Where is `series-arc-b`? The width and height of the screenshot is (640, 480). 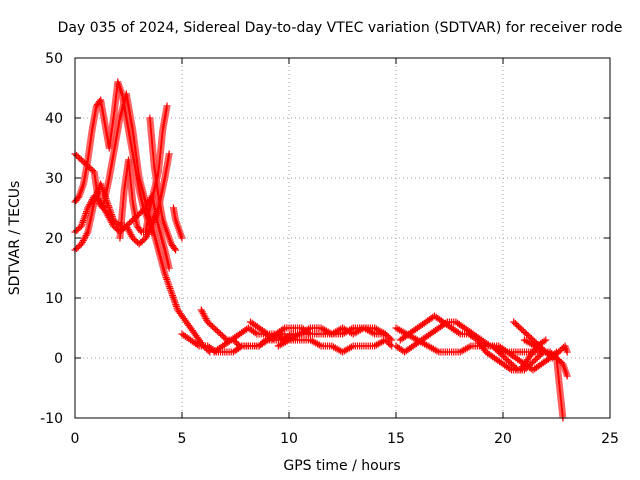 series-arc-b is located at coordinates (113, 157).